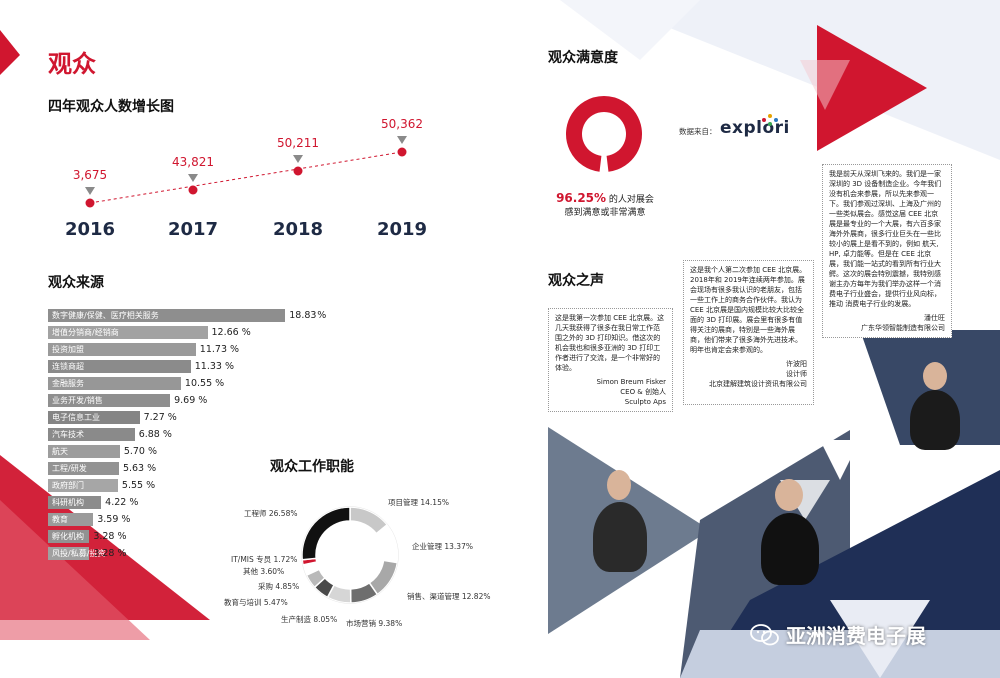 The height and width of the screenshot is (678, 1000). I want to click on source-bar-label: 投资加盟, so click(68, 349).